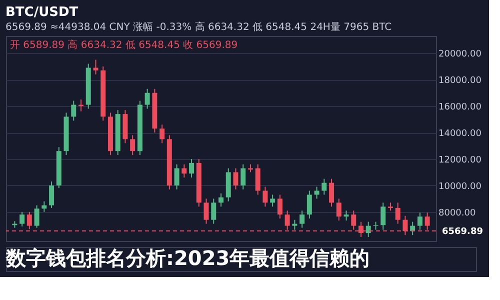 This screenshot has height=300, width=500. I want to click on text: 数字钱包排名分析:2023年最值得信赖的, so click(187, 258).